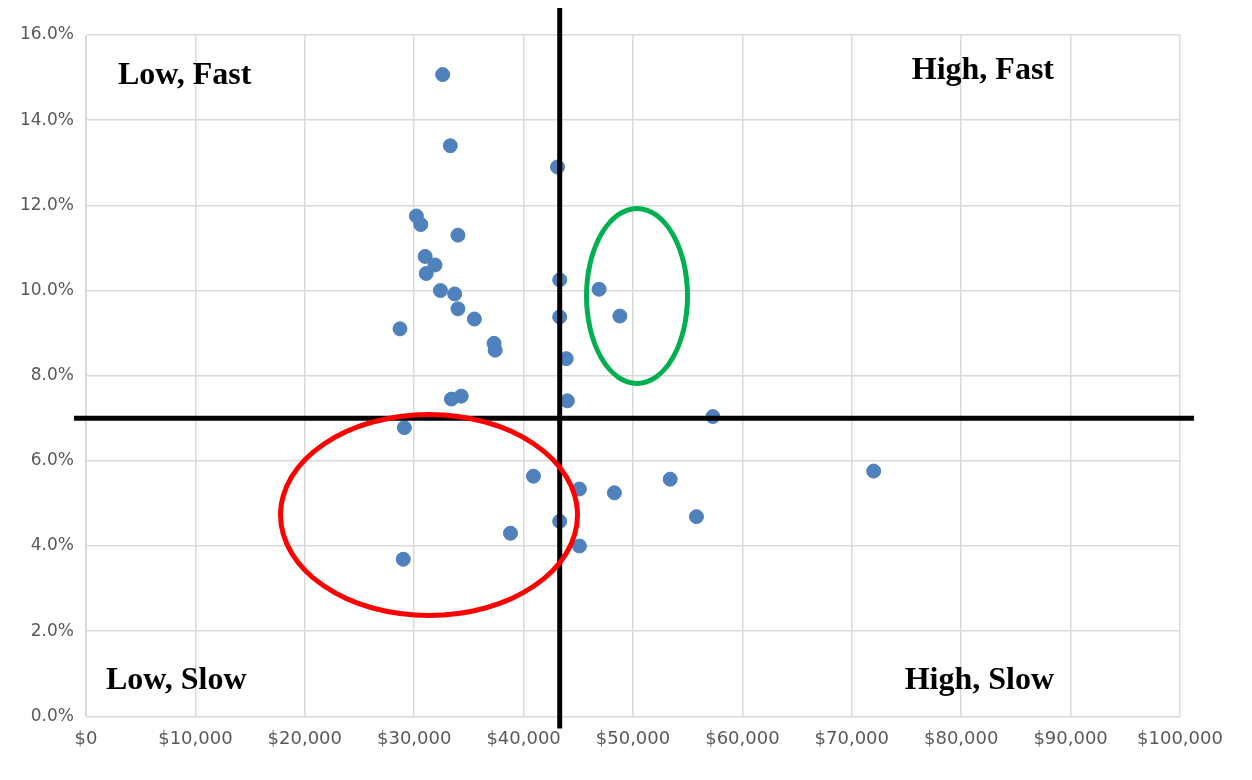 The image size is (1252, 780). What do you see at coordinates (52, 374) in the screenshot?
I see `y-tick-label: 8.0%` at bounding box center [52, 374].